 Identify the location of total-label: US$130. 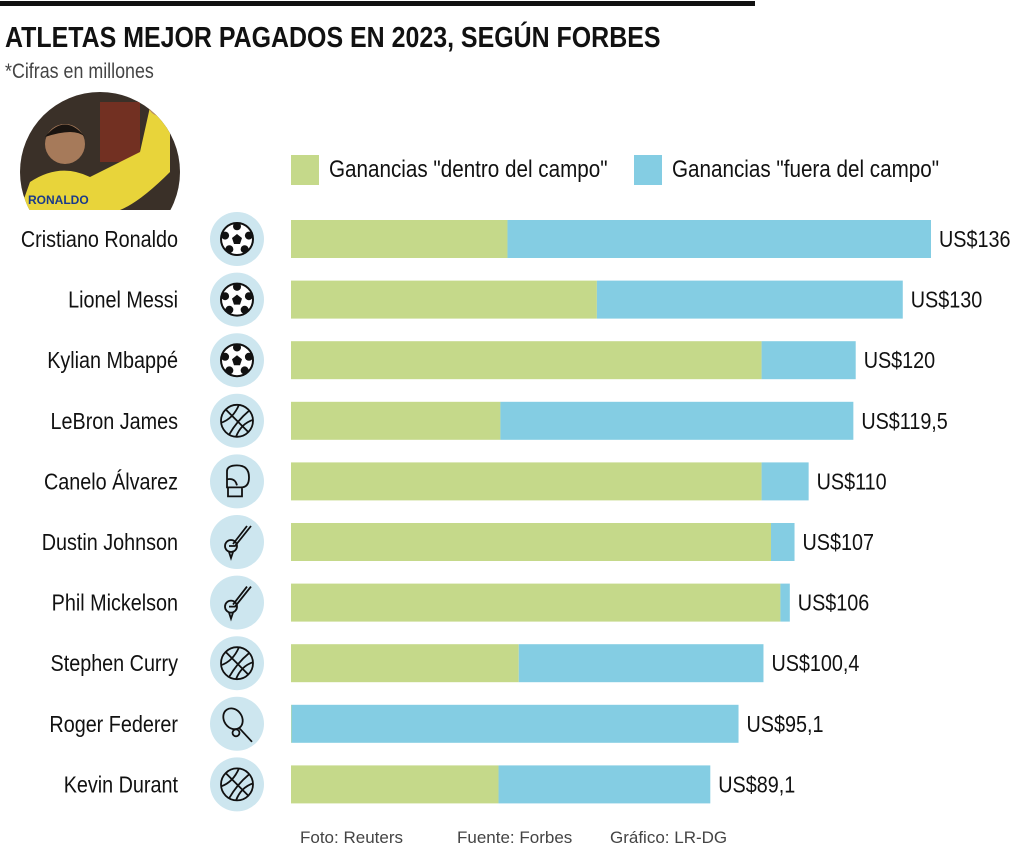
(947, 300).